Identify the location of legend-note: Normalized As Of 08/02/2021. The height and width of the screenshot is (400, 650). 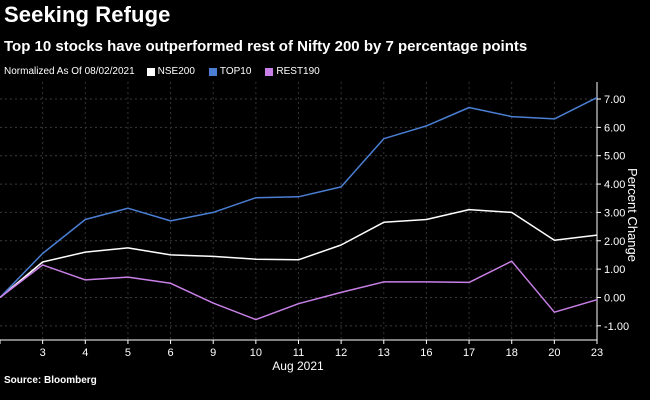
(69, 71).